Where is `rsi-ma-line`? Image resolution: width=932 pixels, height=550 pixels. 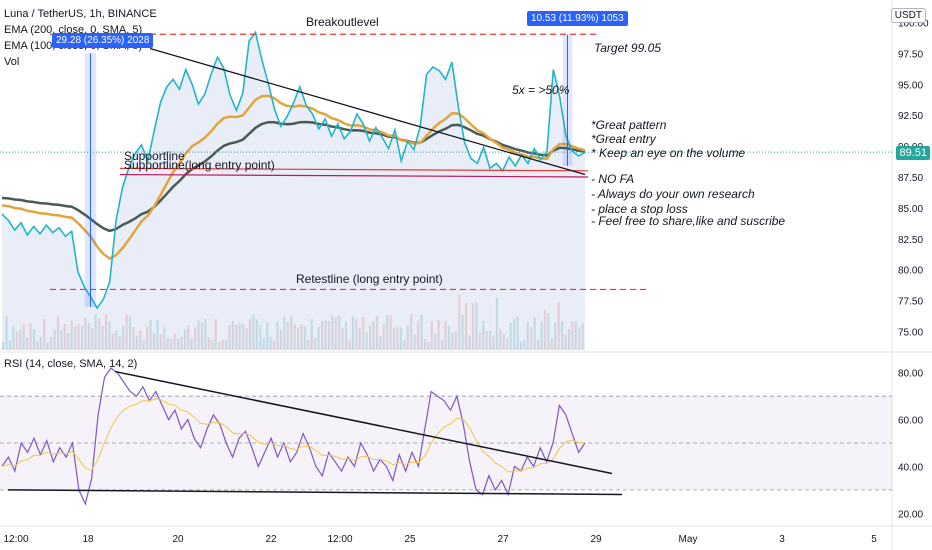 rsi-ma-line is located at coordinates (293, 435).